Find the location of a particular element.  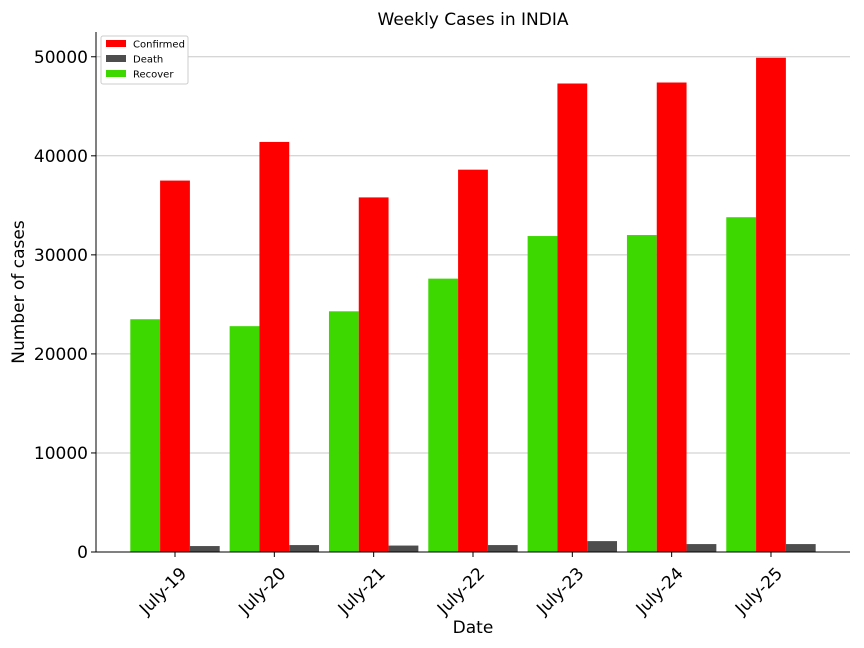

y-tick-label: 20000 is located at coordinates (61, 355).